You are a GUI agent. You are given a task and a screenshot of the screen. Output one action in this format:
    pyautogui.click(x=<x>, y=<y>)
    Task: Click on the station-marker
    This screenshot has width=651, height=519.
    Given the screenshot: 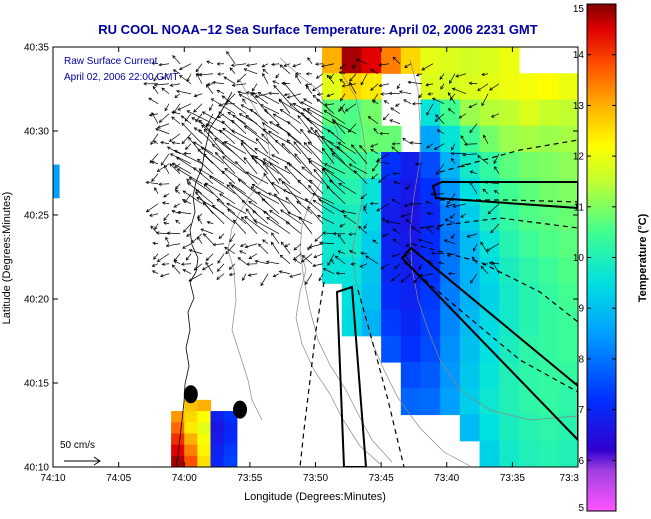 What is the action you would take?
    pyautogui.click(x=190, y=394)
    